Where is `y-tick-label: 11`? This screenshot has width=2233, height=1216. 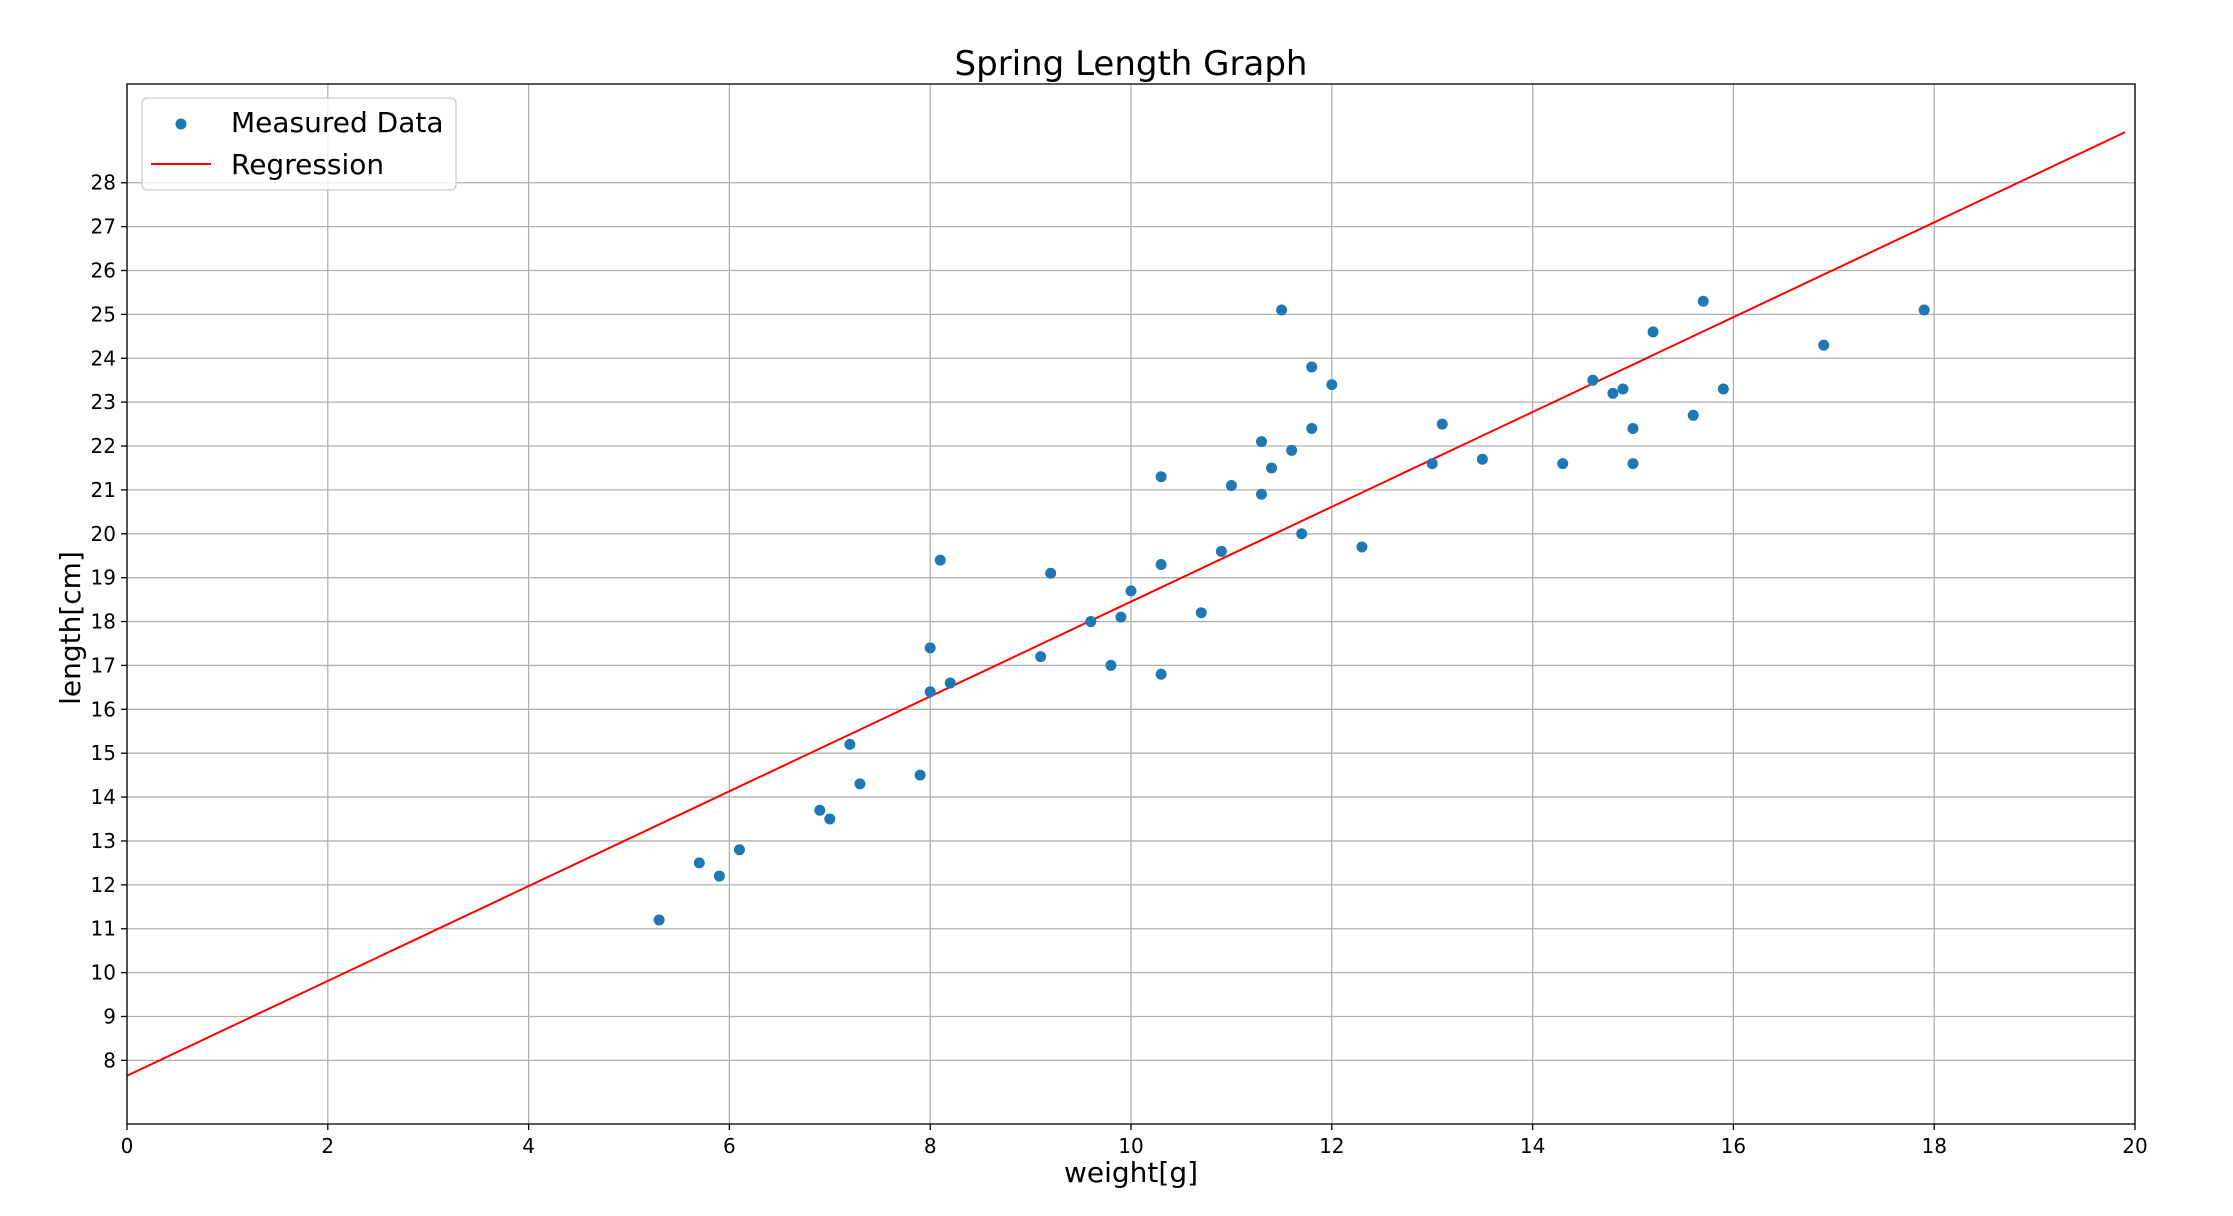
y-tick-label: 11 is located at coordinates (103, 929).